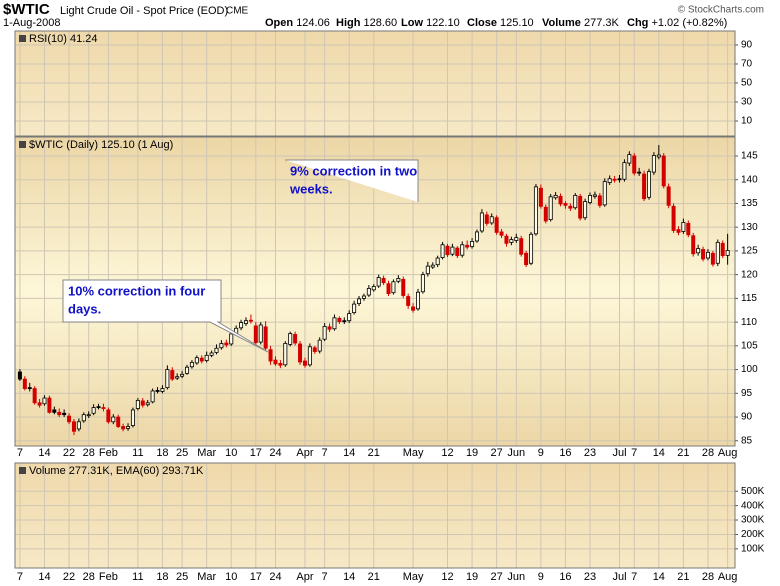 Image resolution: width=780 pixels, height=586 pixels. I want to click on y-tick-label: 85, so click(747, 440).